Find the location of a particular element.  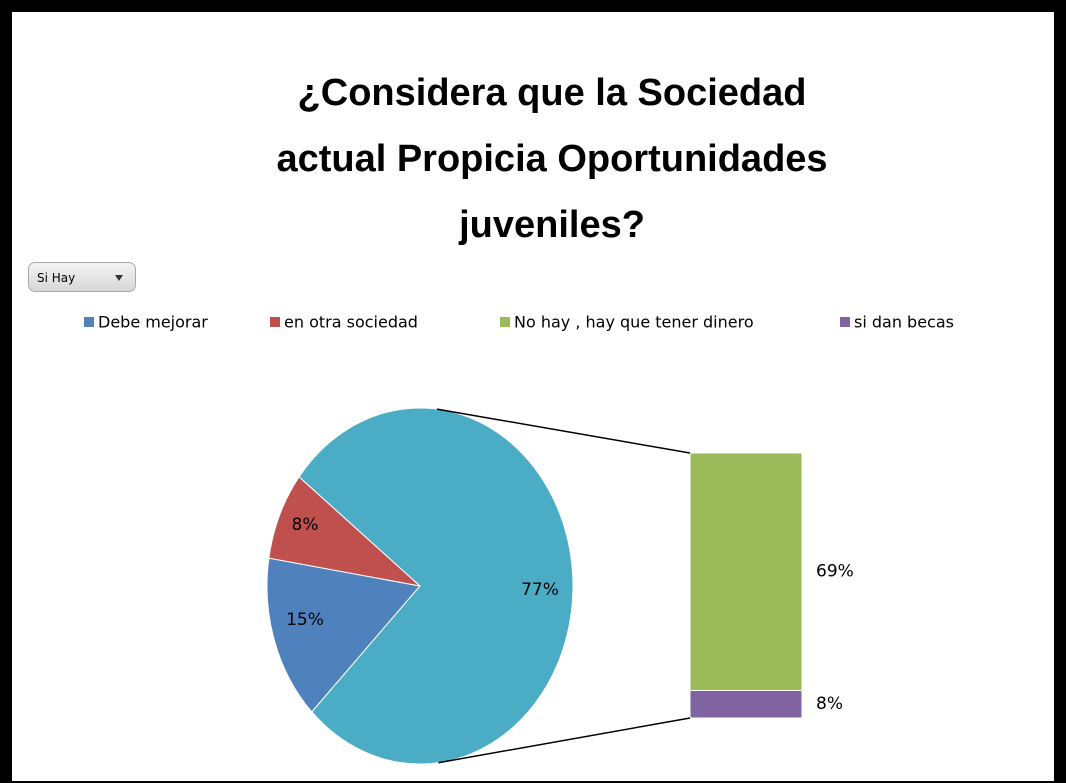

legend-label: No hay , hay que tener dinero is located at coordinates (634, 322).